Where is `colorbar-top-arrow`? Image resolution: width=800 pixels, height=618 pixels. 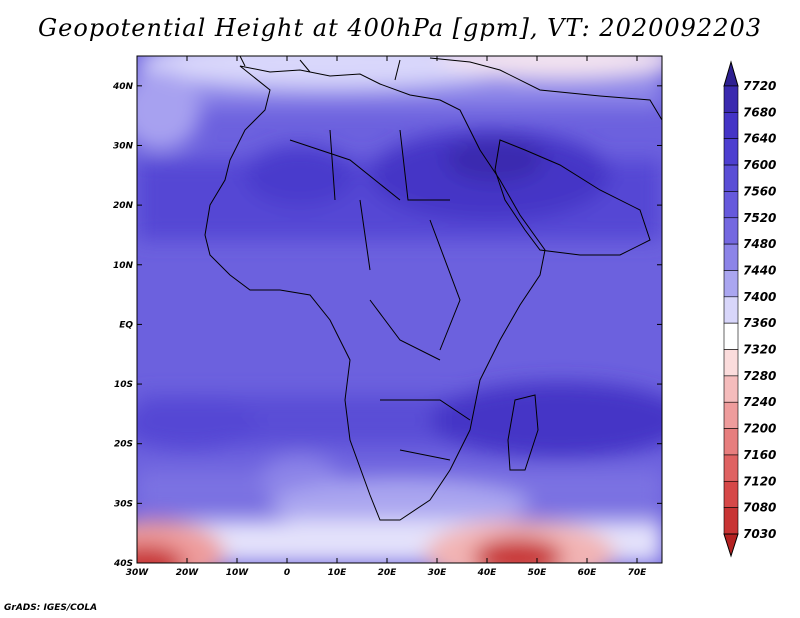 colorbar-top-arrow is located at coordinates (731, 73).